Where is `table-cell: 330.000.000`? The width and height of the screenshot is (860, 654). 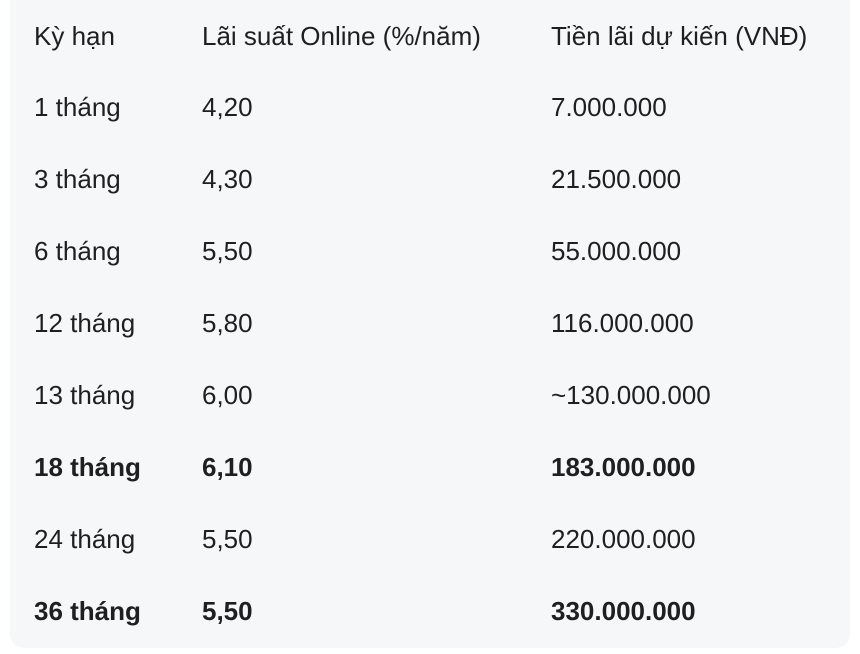
table-cell: 330.000.000 is located at coordinates (623, 611).